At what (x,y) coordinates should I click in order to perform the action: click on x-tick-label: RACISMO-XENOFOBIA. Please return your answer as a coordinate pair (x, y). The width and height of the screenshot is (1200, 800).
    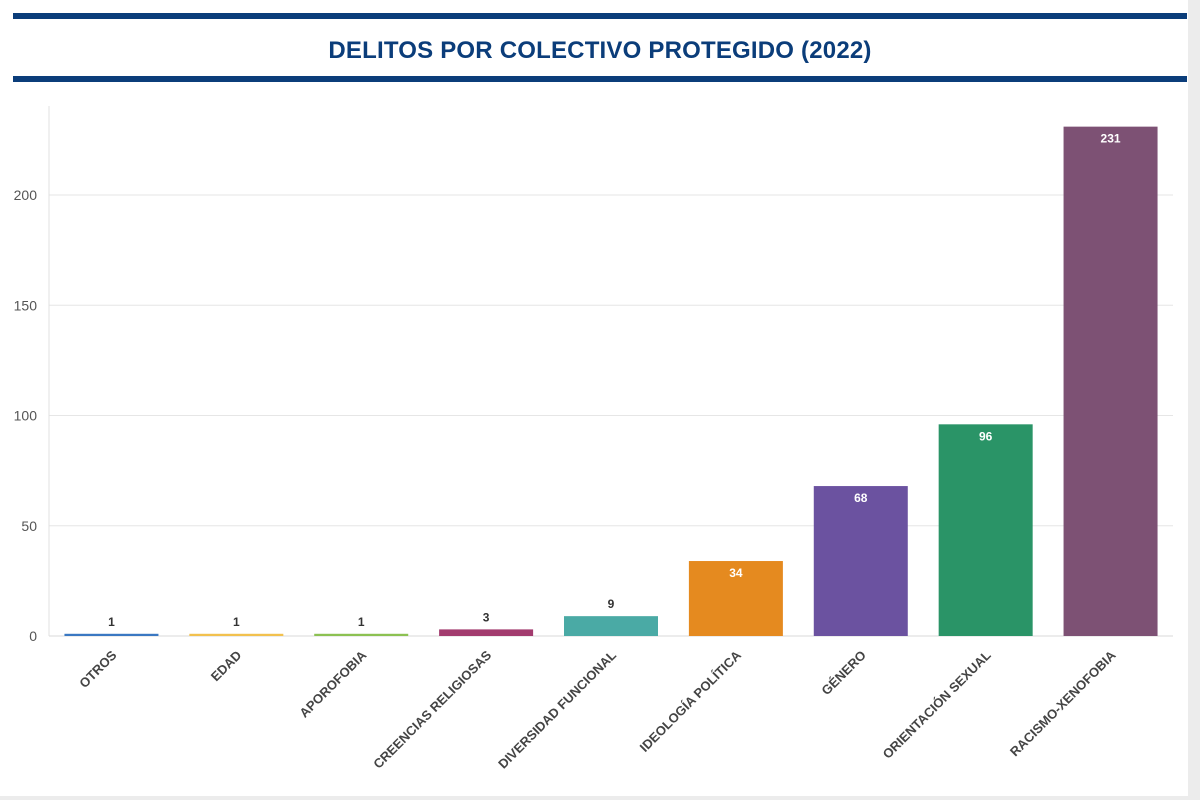
    Looking at the image, I should click on (1063, 703).